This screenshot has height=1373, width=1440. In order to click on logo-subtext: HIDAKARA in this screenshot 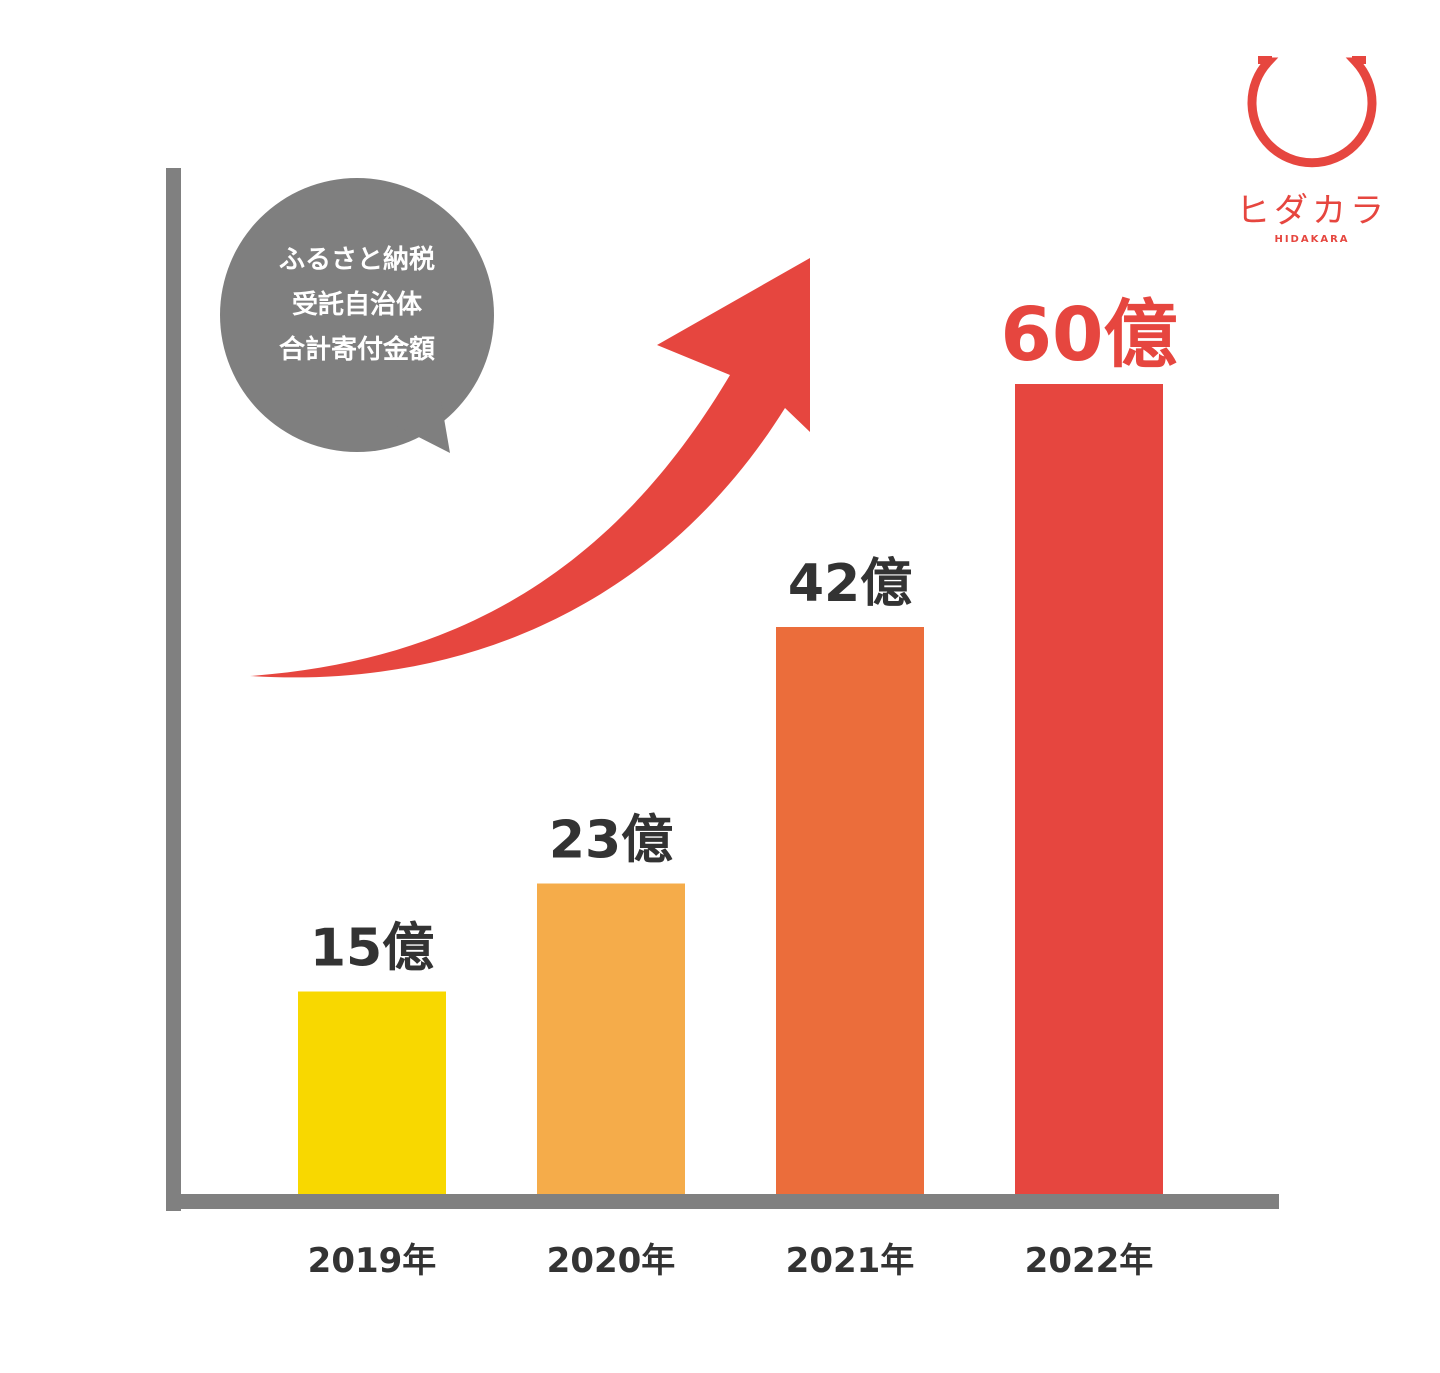, I will do `click(1311, 239)`.